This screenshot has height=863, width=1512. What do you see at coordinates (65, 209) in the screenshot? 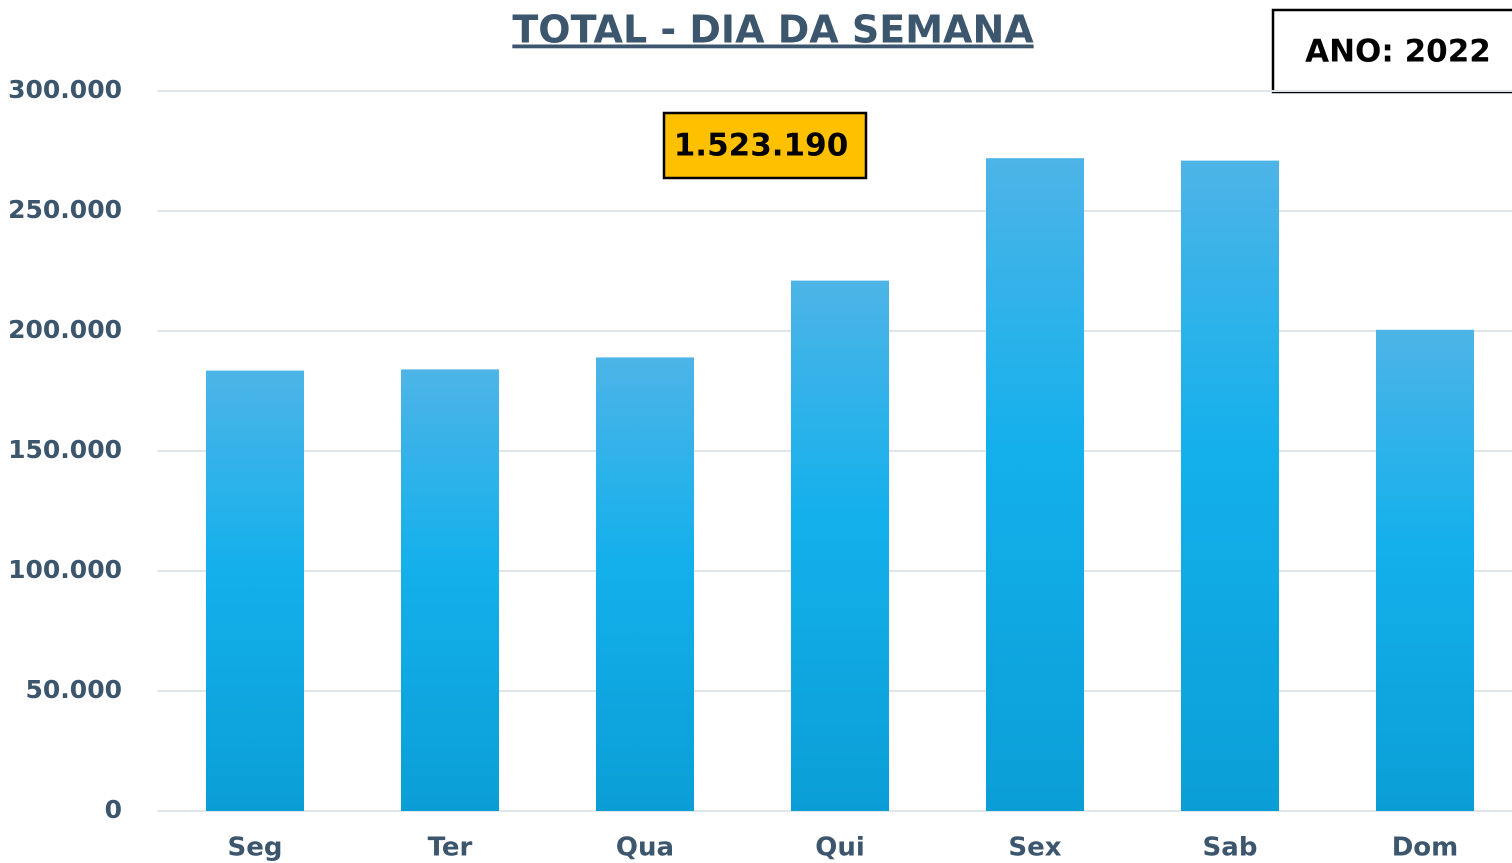
I see `y-tick-label: 250.000` at bounding box center [65, 209].